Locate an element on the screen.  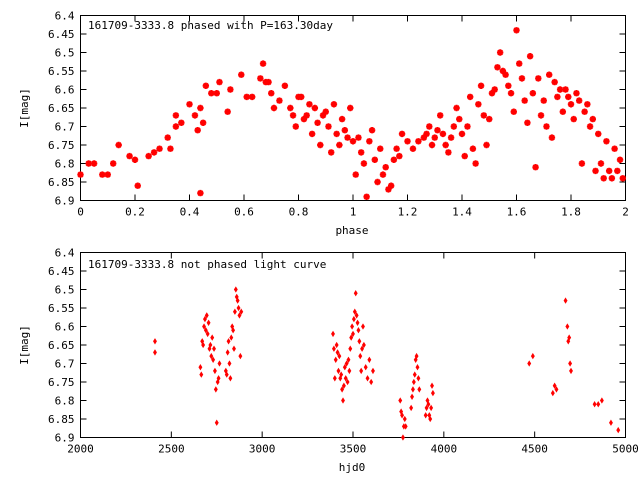
unphased-x-tick-label: 3500 is located at coordinates (353, 449).